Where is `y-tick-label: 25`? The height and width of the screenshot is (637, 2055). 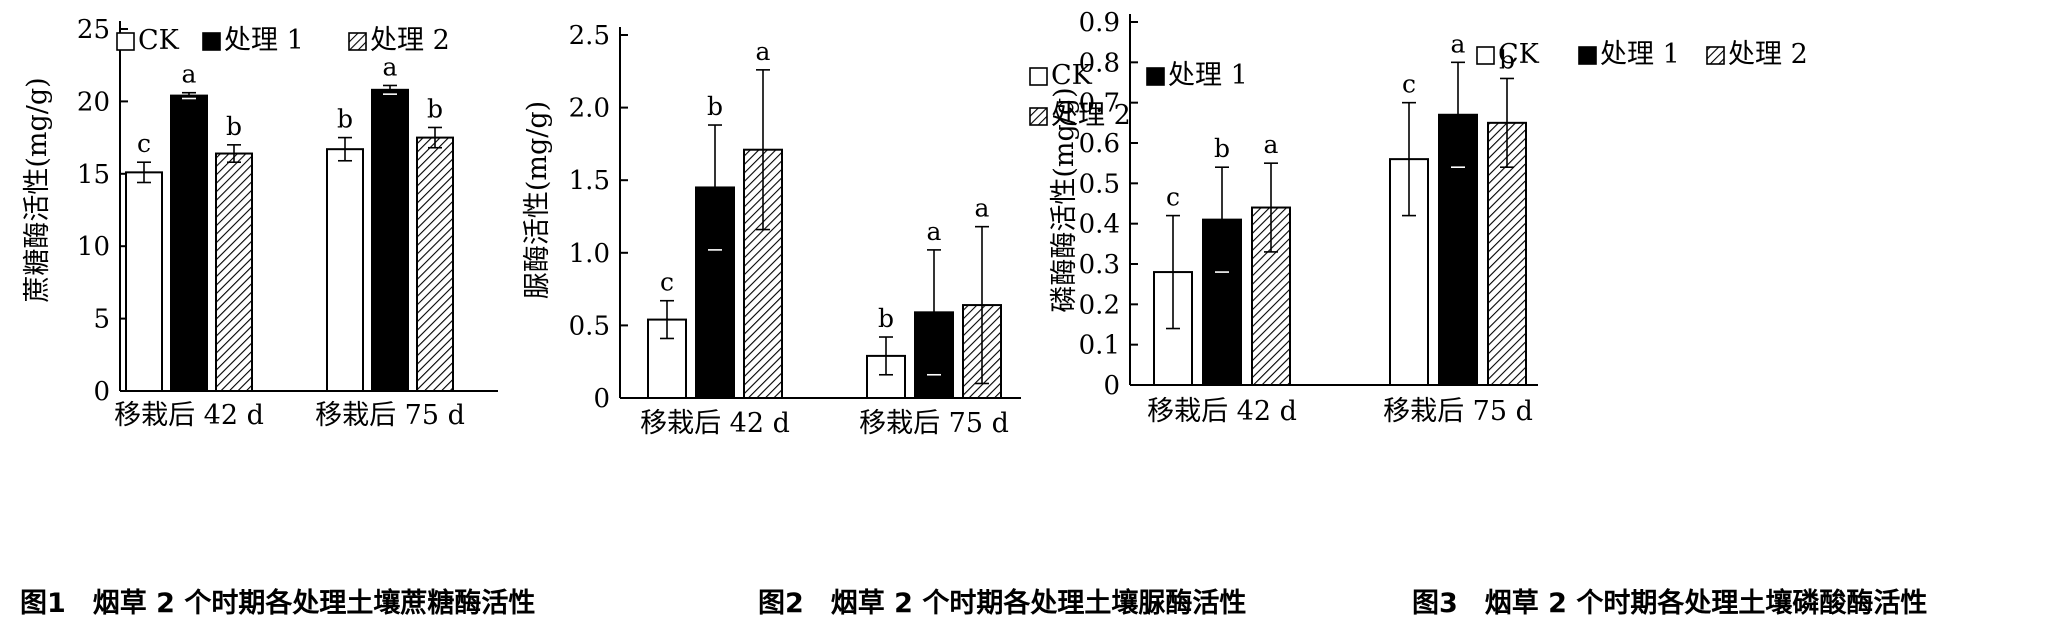
y-tick-label: 25 is located at coordinates (93, 30).